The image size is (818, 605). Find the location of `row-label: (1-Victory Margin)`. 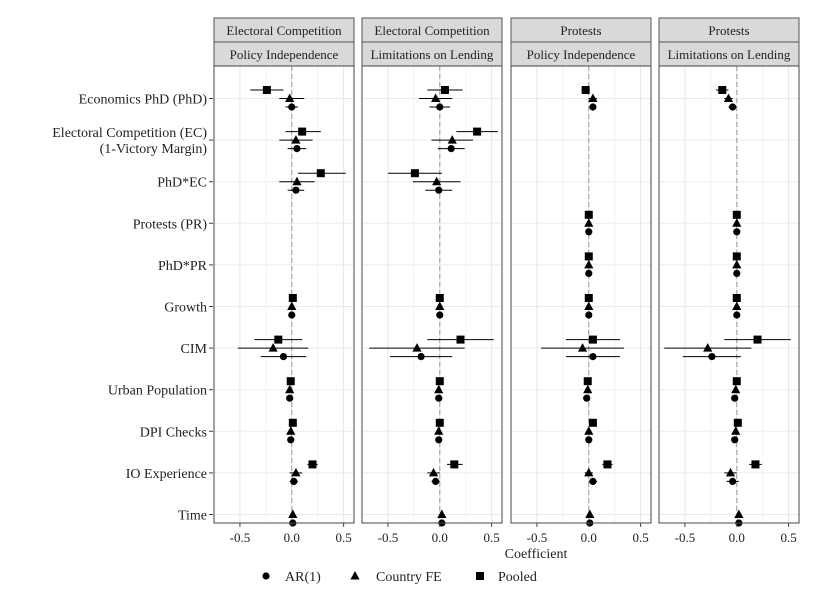

row-label: (1-Victory Margin) is located at coordinates (154, 149).